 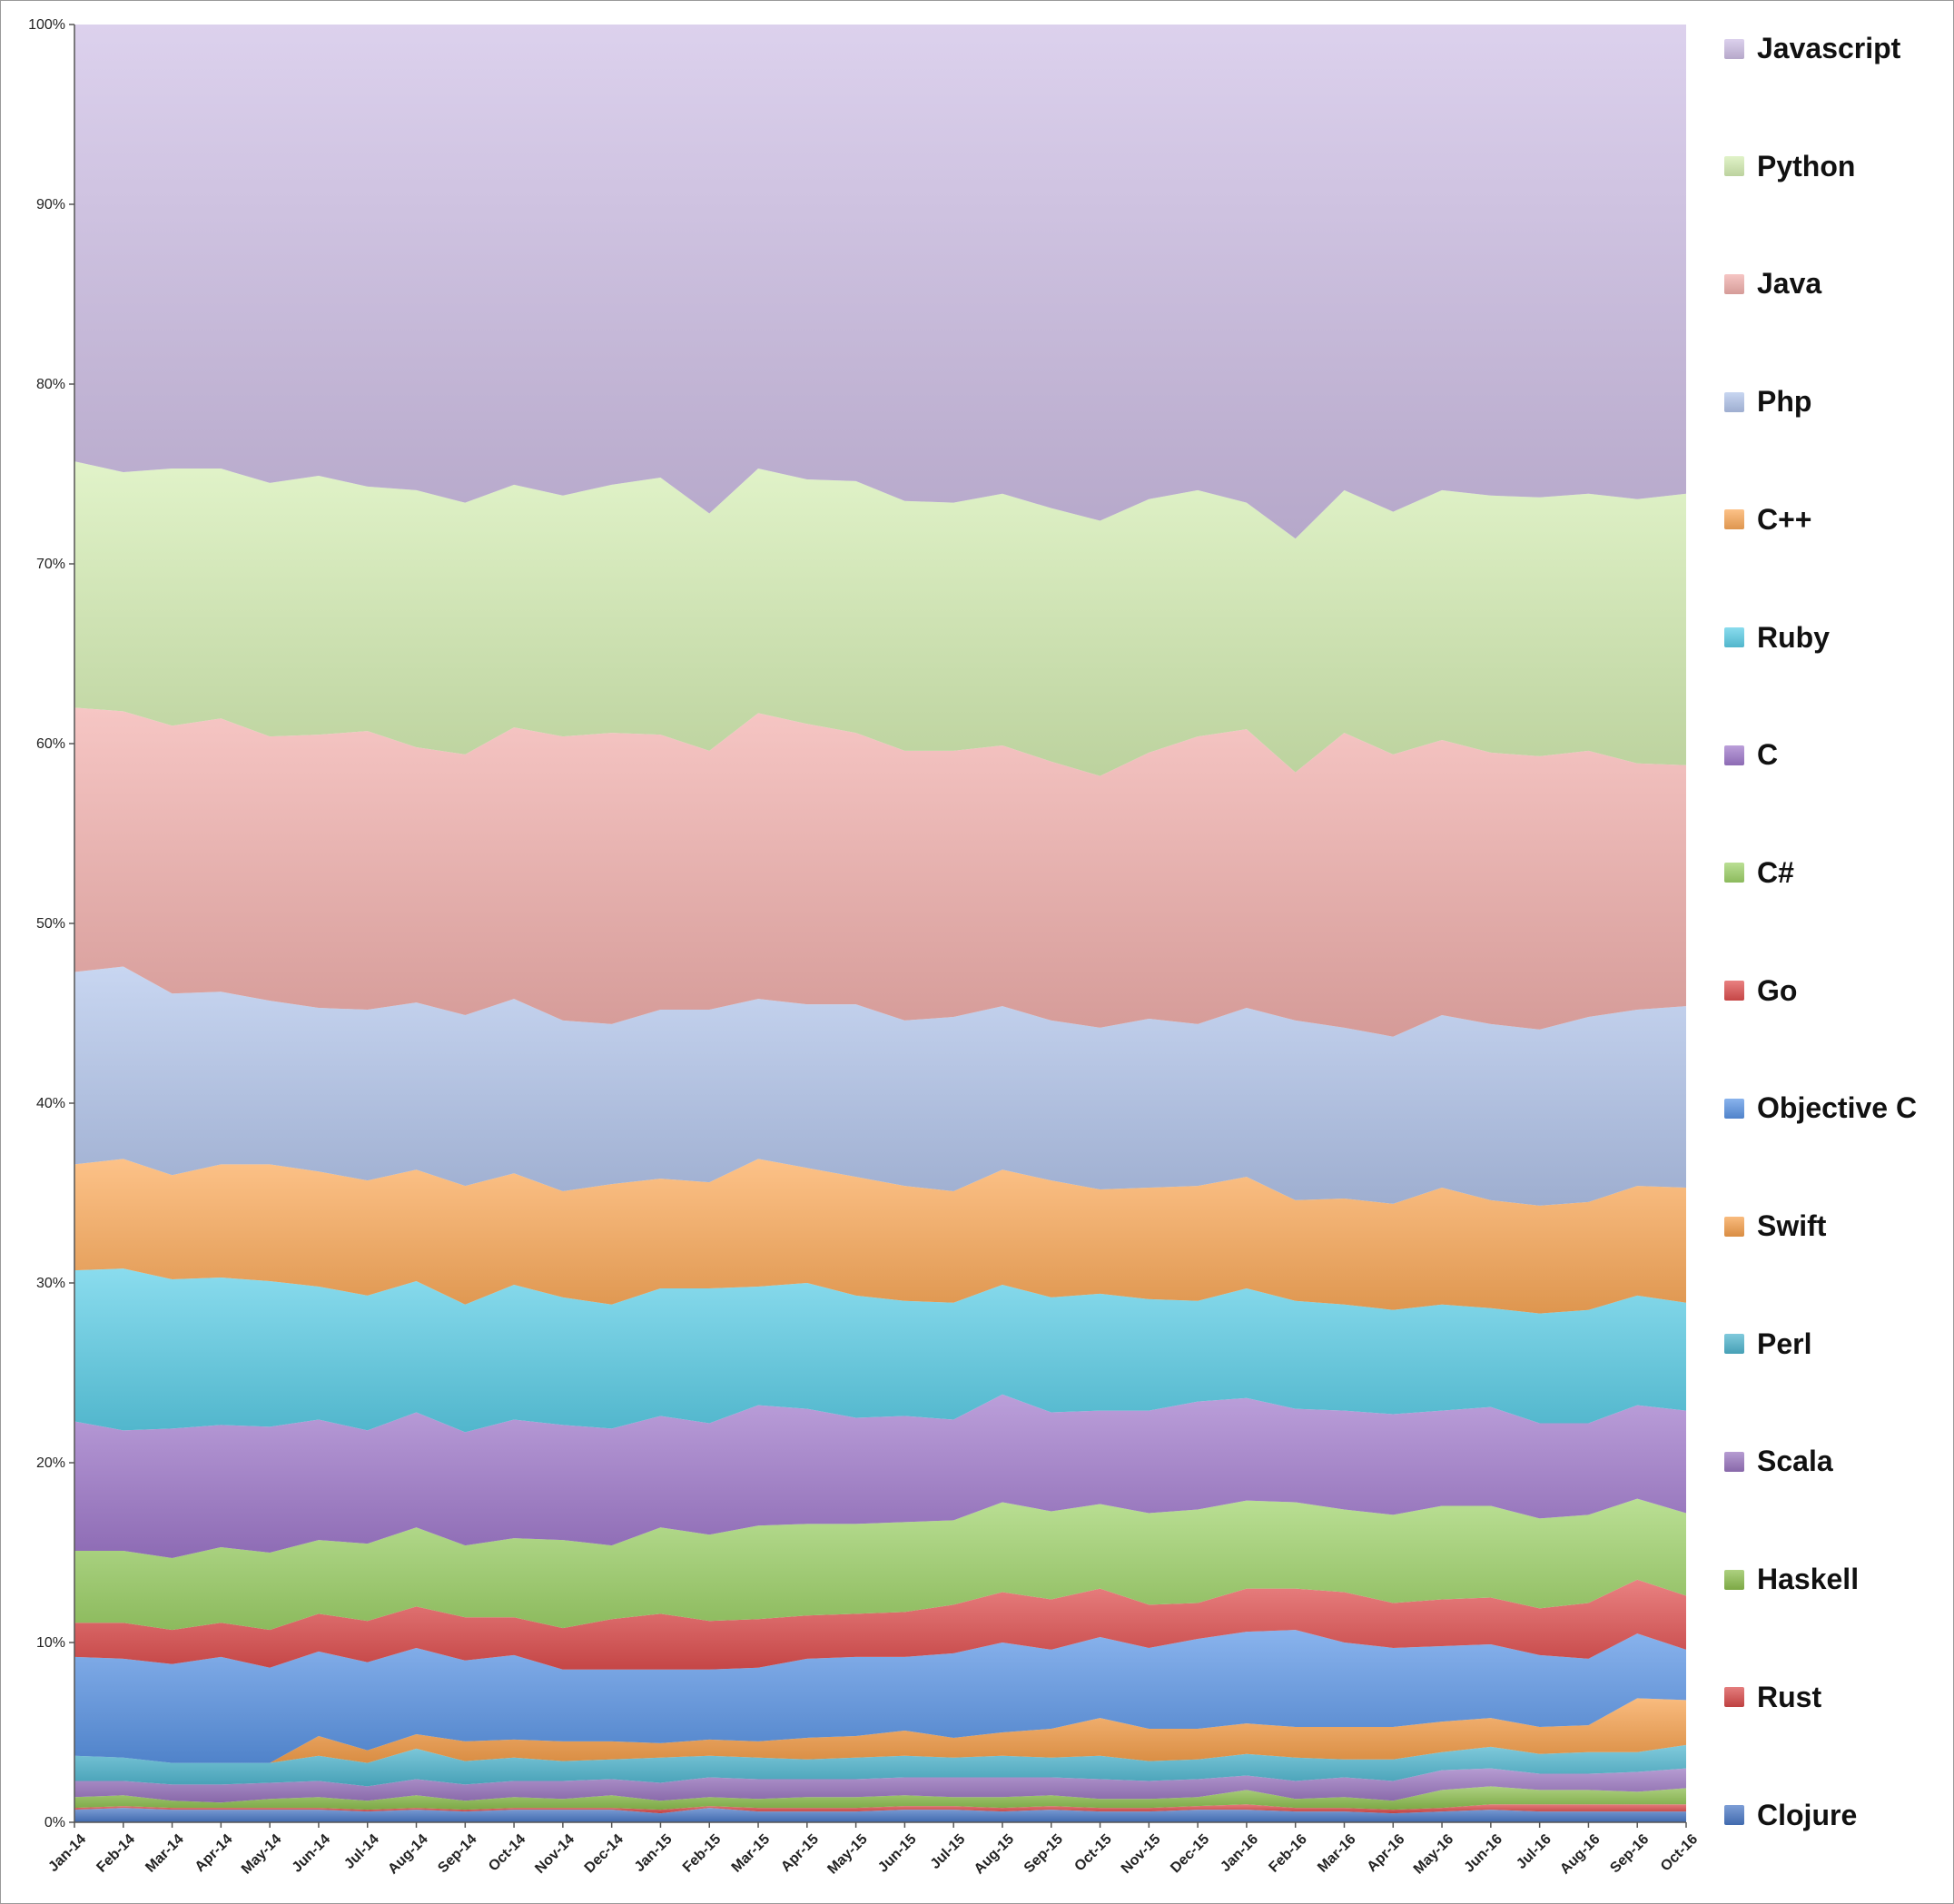 I want to click on y-tick-label: 50%, so click(x=50, y=924).